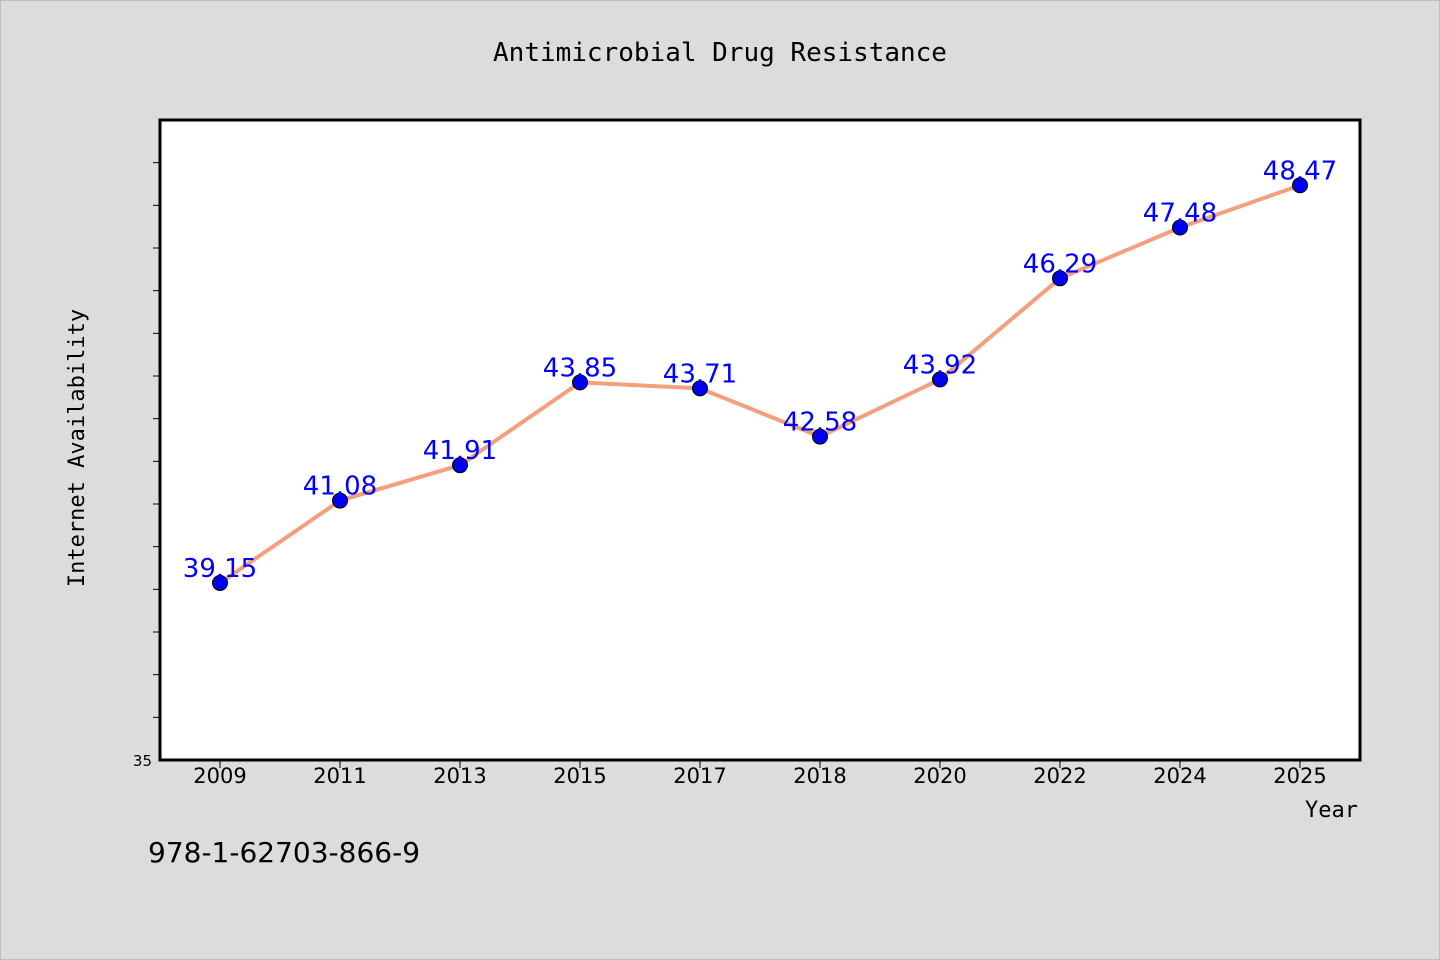  Describe the element at coordinates (339, 776) in the screenshot. I see `x-tick-label: 2011` at that location.